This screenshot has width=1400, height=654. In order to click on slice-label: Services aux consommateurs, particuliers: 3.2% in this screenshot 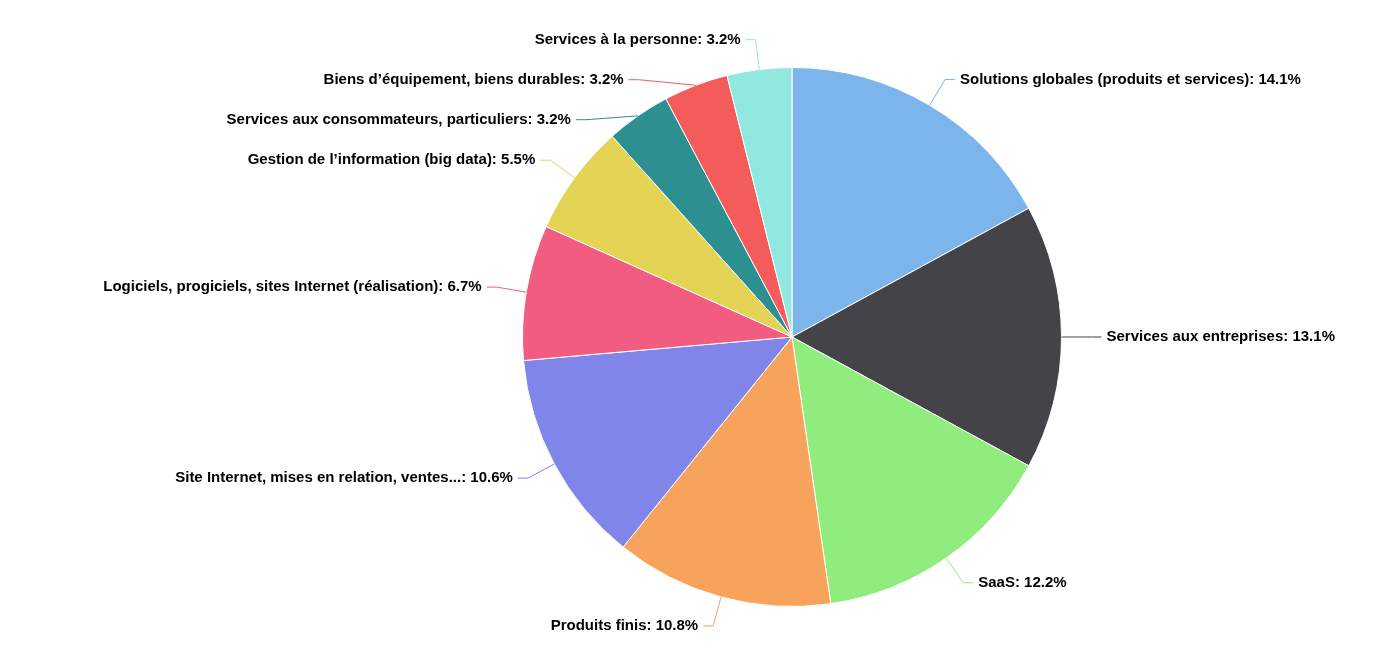, I will do `click(398, 118)`.